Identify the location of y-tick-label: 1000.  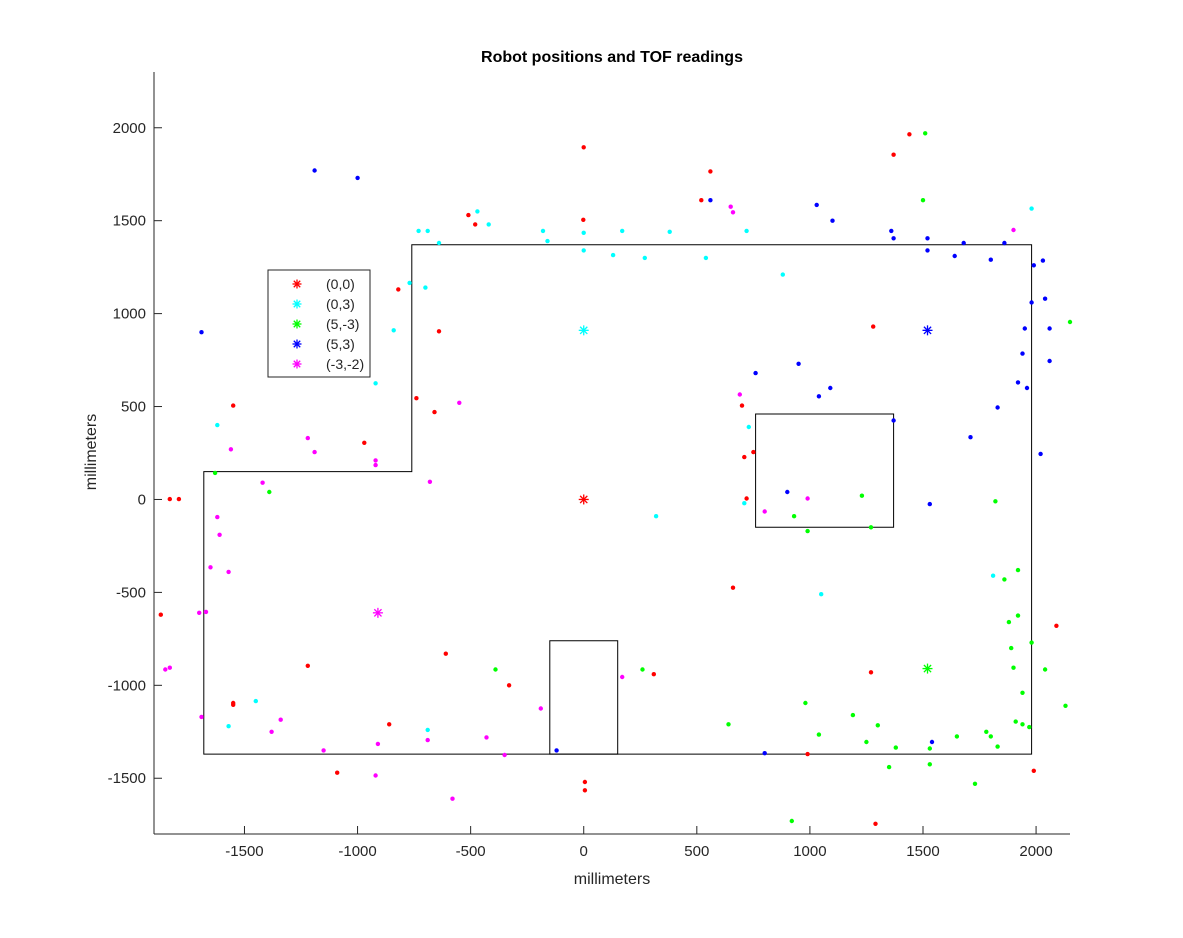
(129, 314).